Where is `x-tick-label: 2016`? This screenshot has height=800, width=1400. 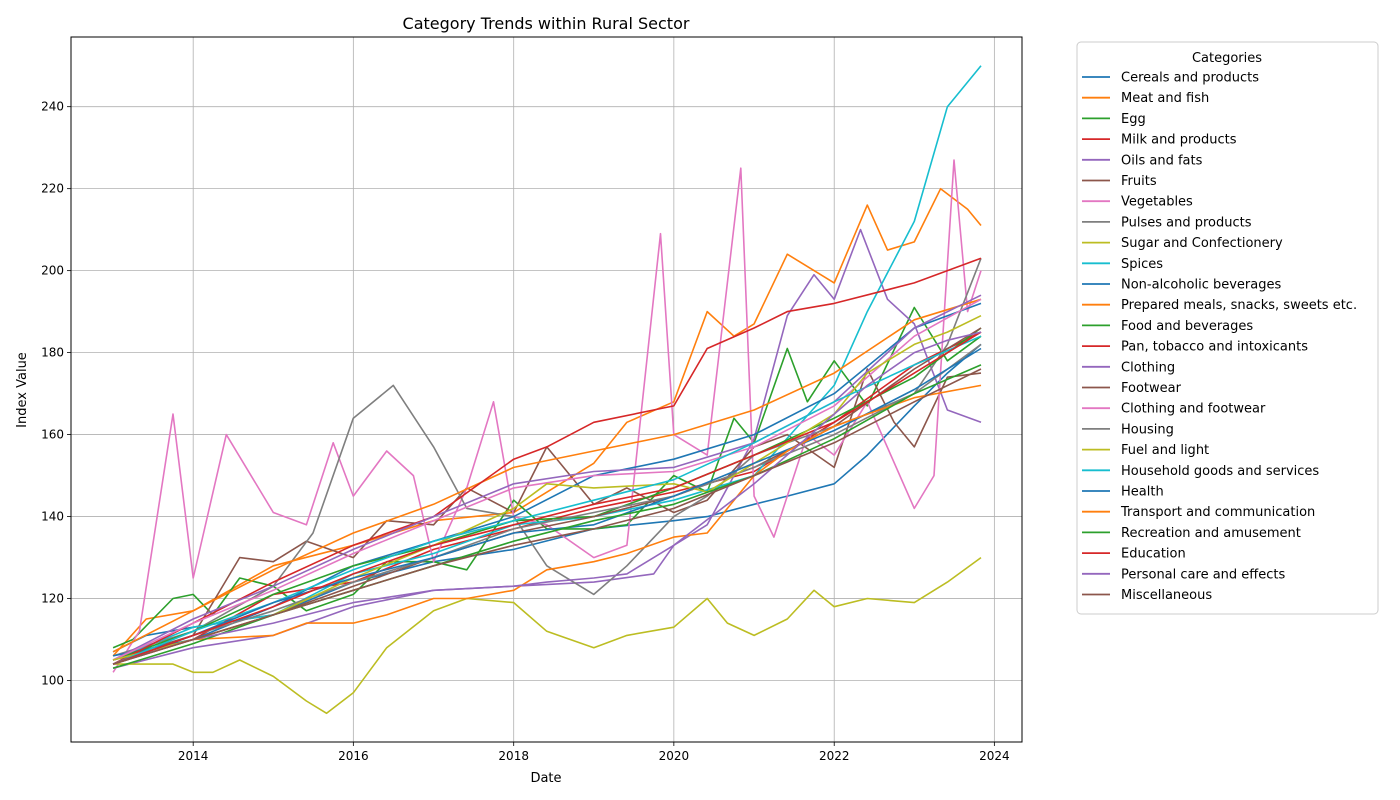 x-tick-label: 2016 is located at coordinates (353, 756).